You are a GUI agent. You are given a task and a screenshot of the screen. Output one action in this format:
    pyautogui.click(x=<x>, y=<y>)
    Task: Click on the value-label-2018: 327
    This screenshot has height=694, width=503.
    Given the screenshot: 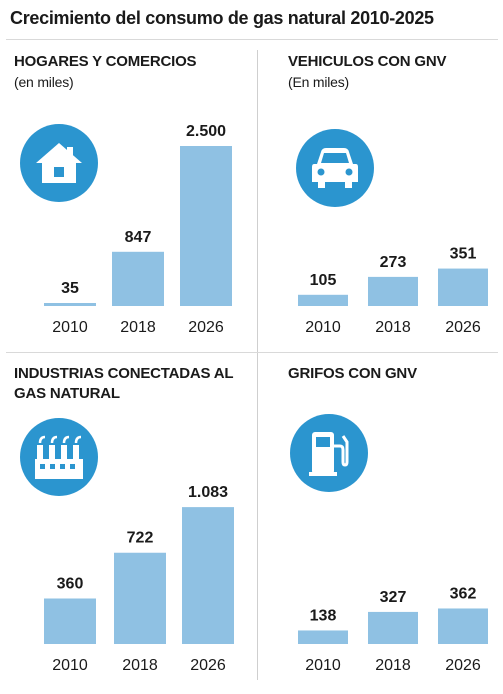 What is the action you would take?
    pyautogui.click(x=393, y=597)
    